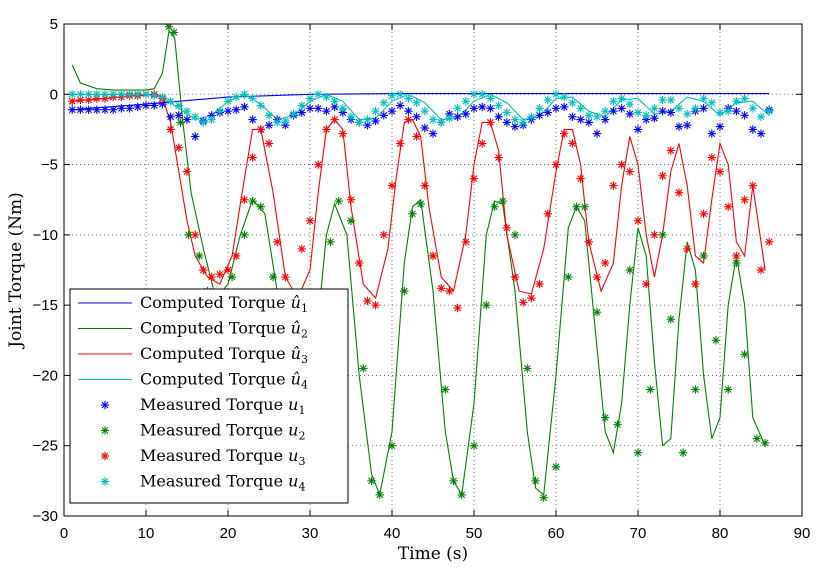 The height and width of the screenshot is (582, 830). I want to click on legend-entry: Computed Torque û1, so click(193, 304).